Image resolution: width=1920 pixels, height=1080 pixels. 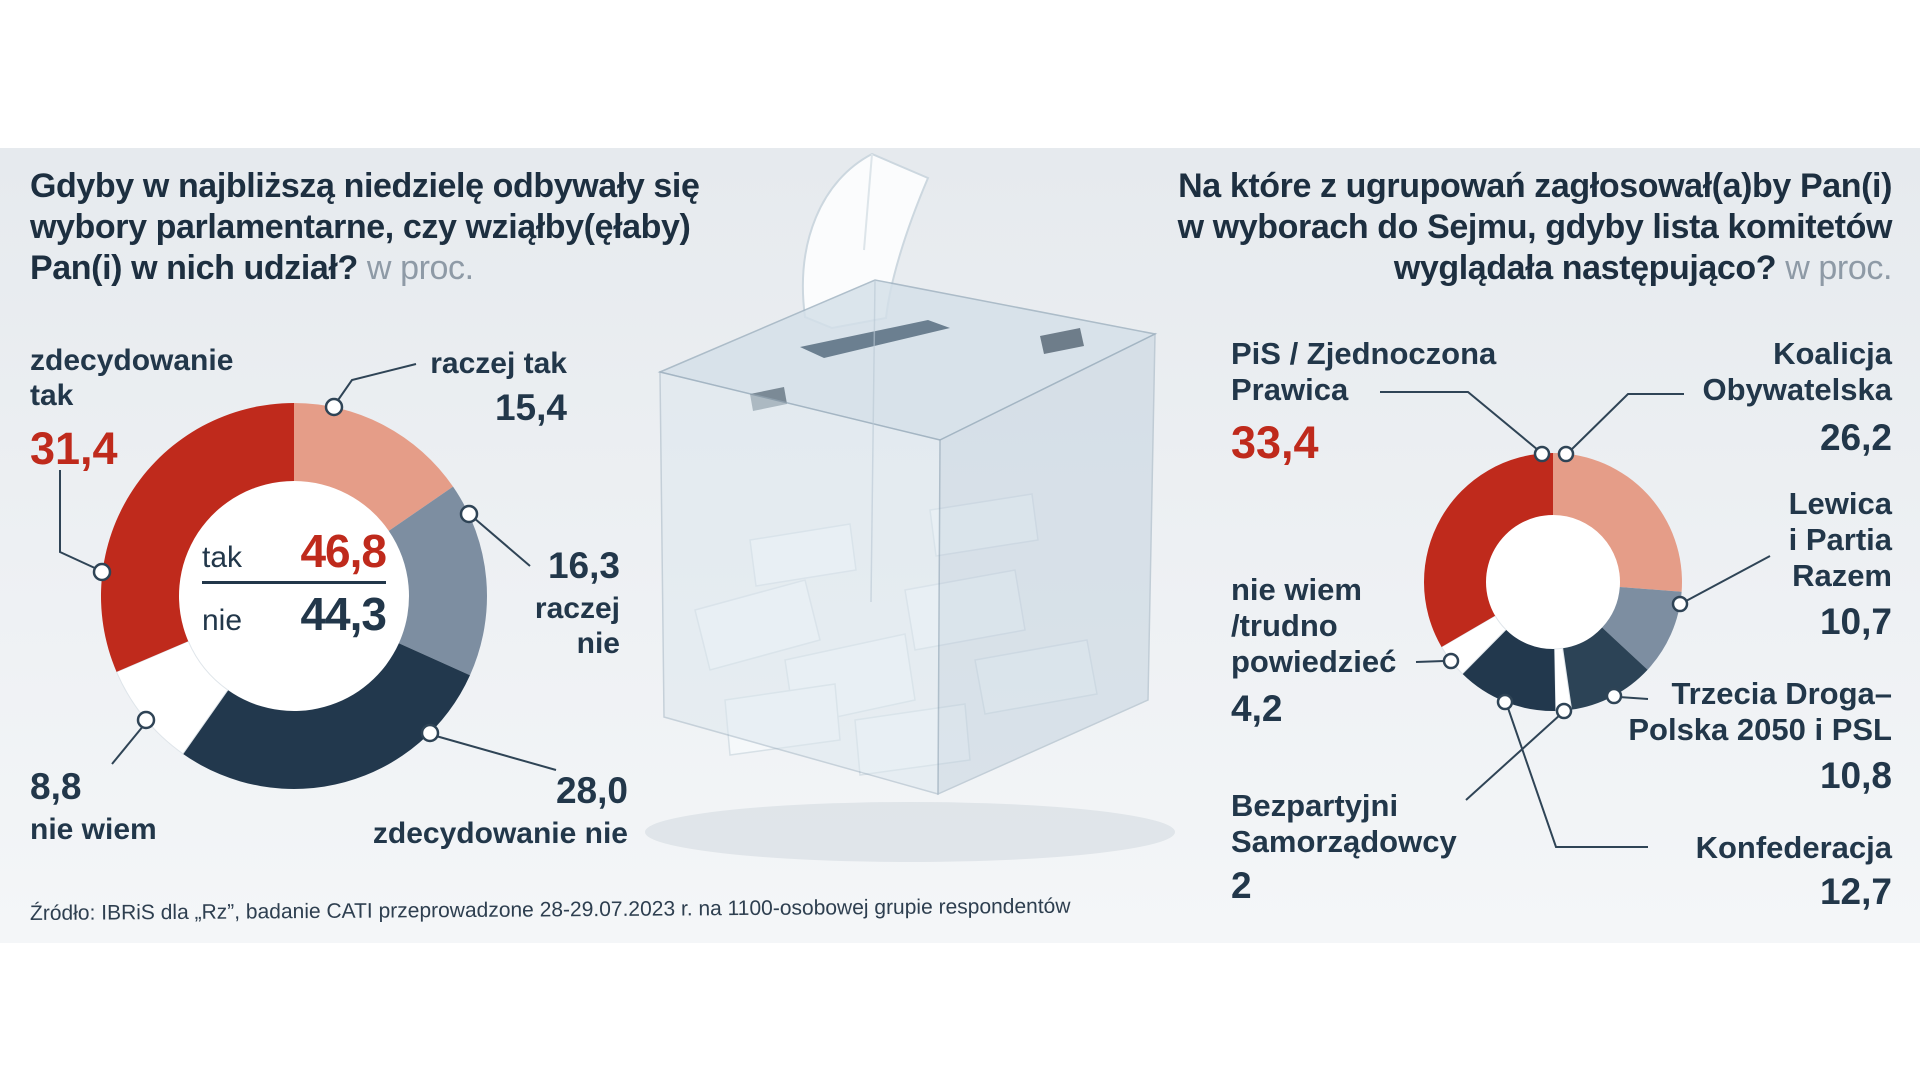 What do you see at coordinates (1062, 341) in the screenshot?
I see `ballot-box-clamp-right` at bounding box center [1062, 341].